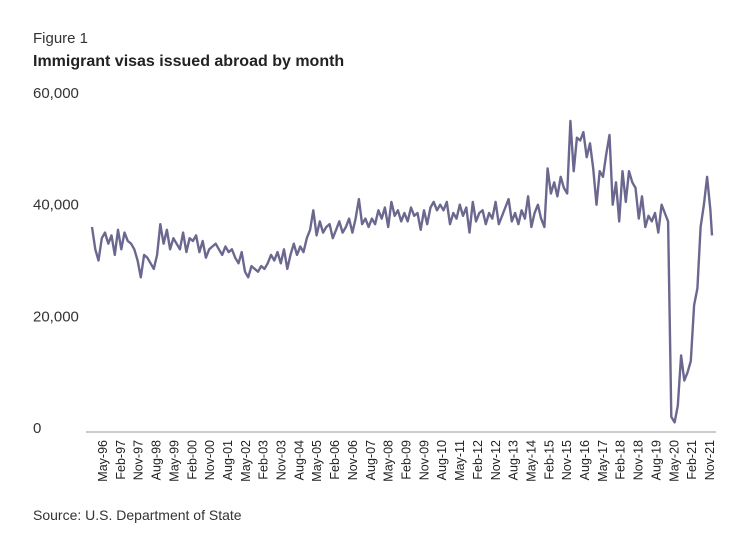 The height and width of the screenshot is (554, 755). What do you see at coordinates (639, 460) in the screenshot?
I see `x-tick-label: Nov-18` at bounding box center [639, 460].